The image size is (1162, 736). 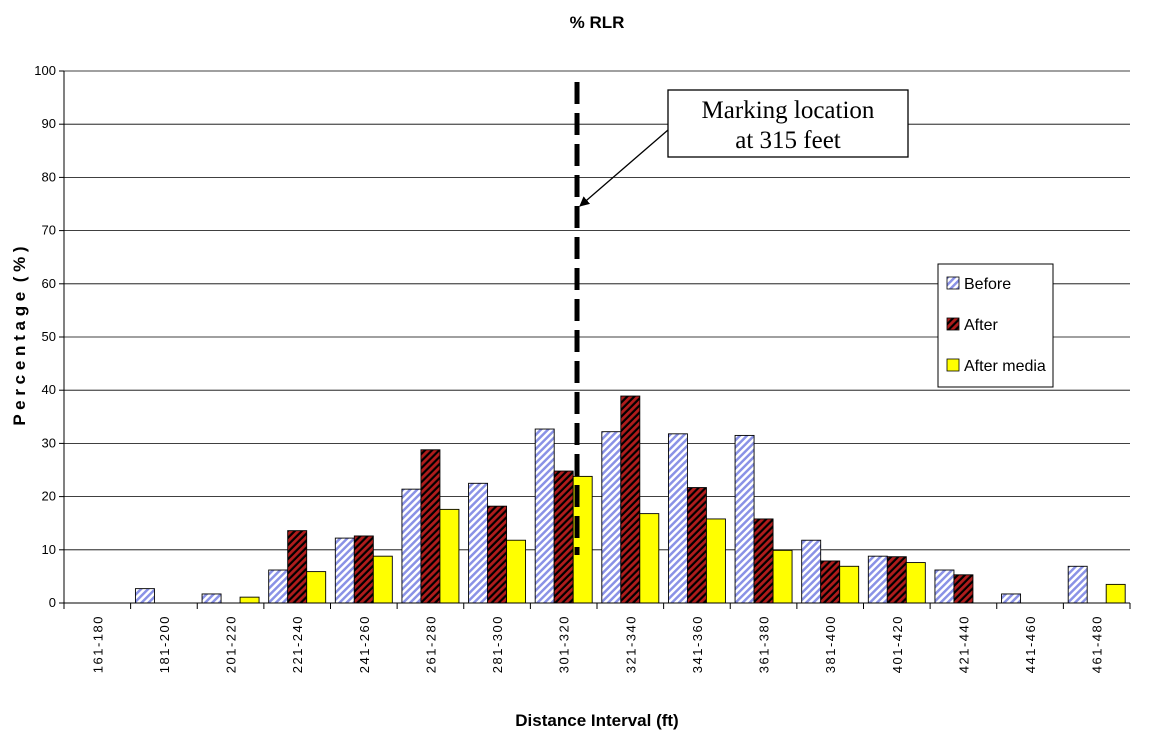 What do you see at coordinates (597, 22) in the screenshot?
I see `chart-title: % RLR` at bounding box center [597, 22].